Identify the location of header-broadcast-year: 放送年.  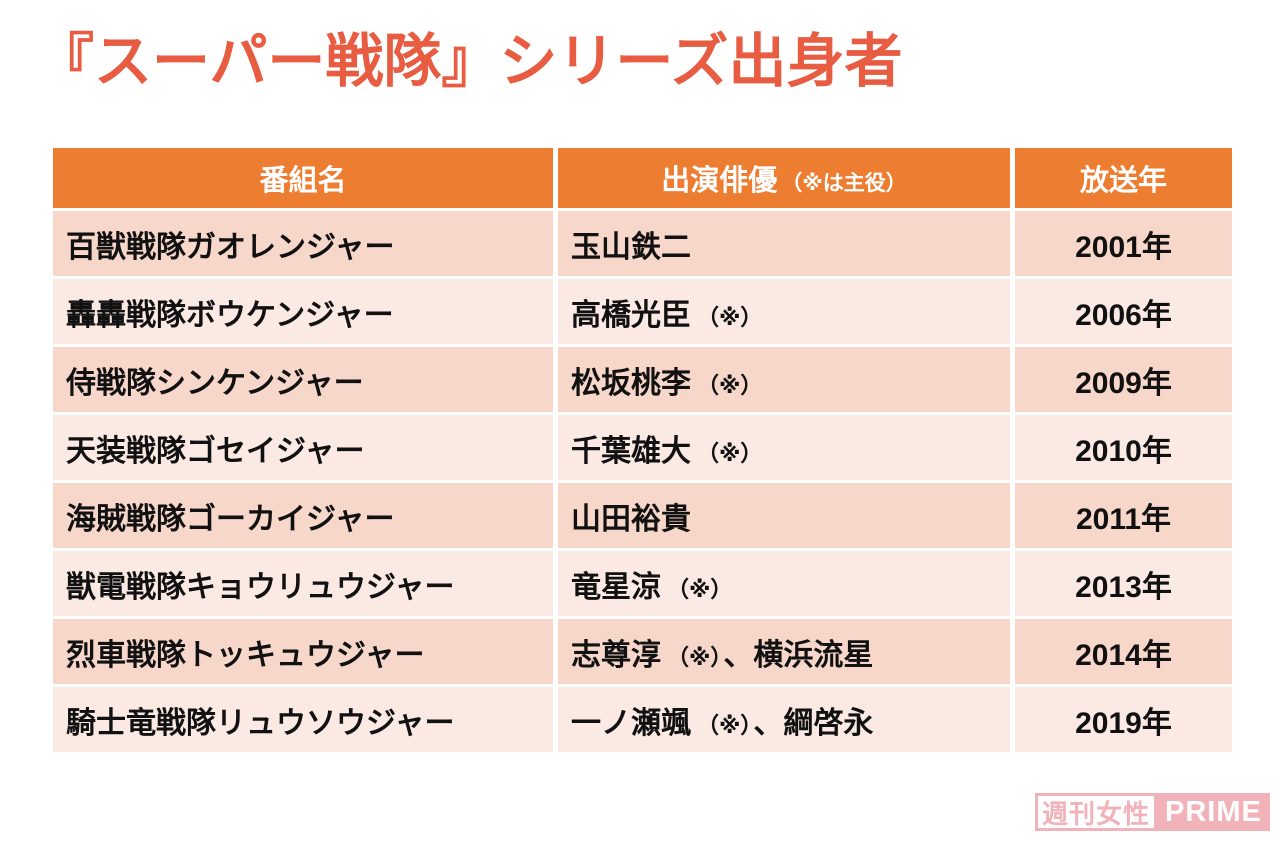
(1123, 178).